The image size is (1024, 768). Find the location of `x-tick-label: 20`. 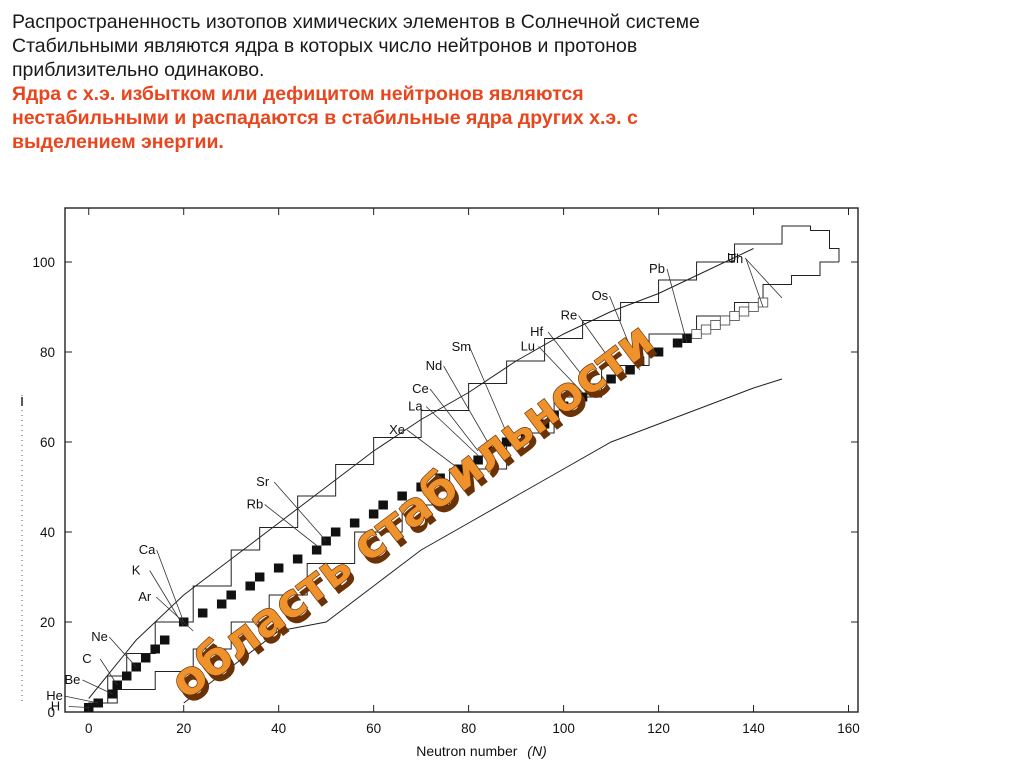

x-tick-label: 20 is located at coordinates (183, 728).